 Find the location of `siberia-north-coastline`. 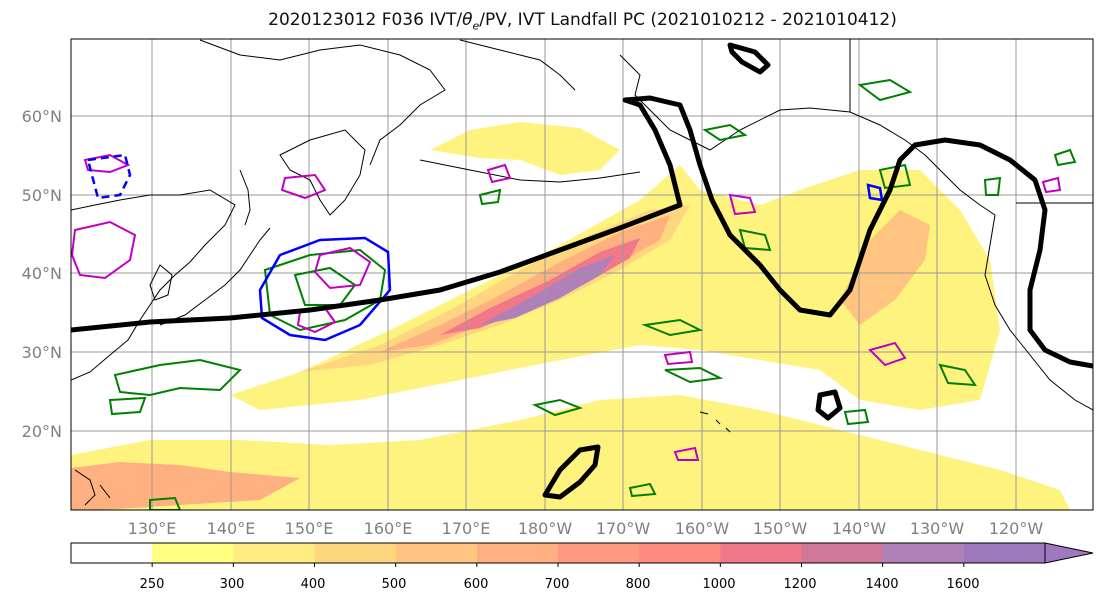

siberia-north-coastline is located at coordinates (322, 102).